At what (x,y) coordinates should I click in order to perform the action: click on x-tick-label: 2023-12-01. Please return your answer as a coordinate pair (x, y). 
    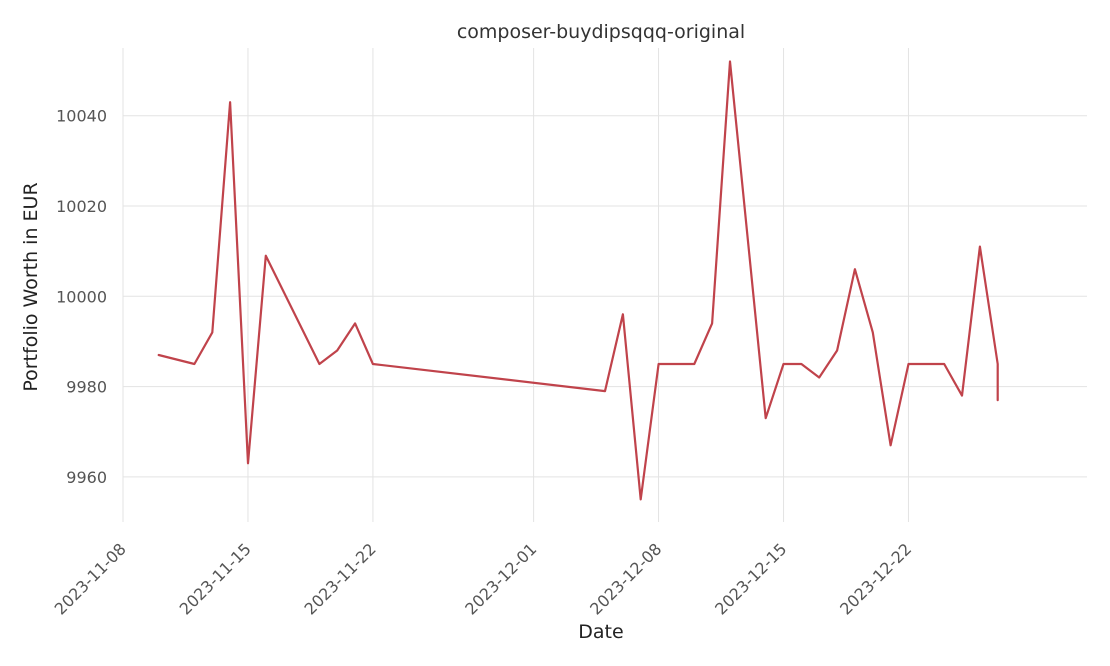
    Looking at the image, I should click on (500, 578).